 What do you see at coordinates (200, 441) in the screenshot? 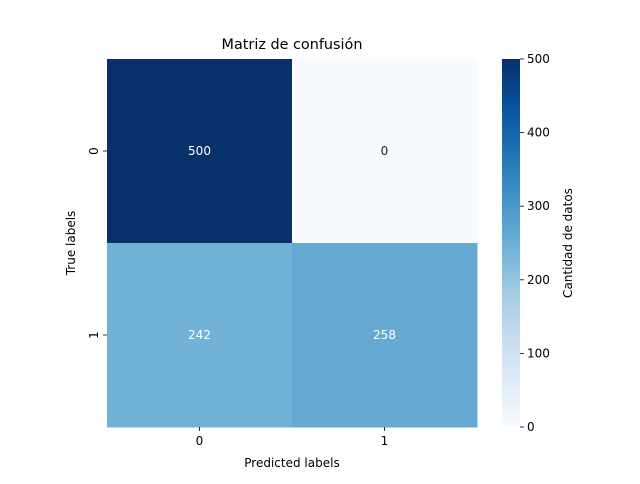
I see `x-tick-label: 0` at bounding box center [200, 441].